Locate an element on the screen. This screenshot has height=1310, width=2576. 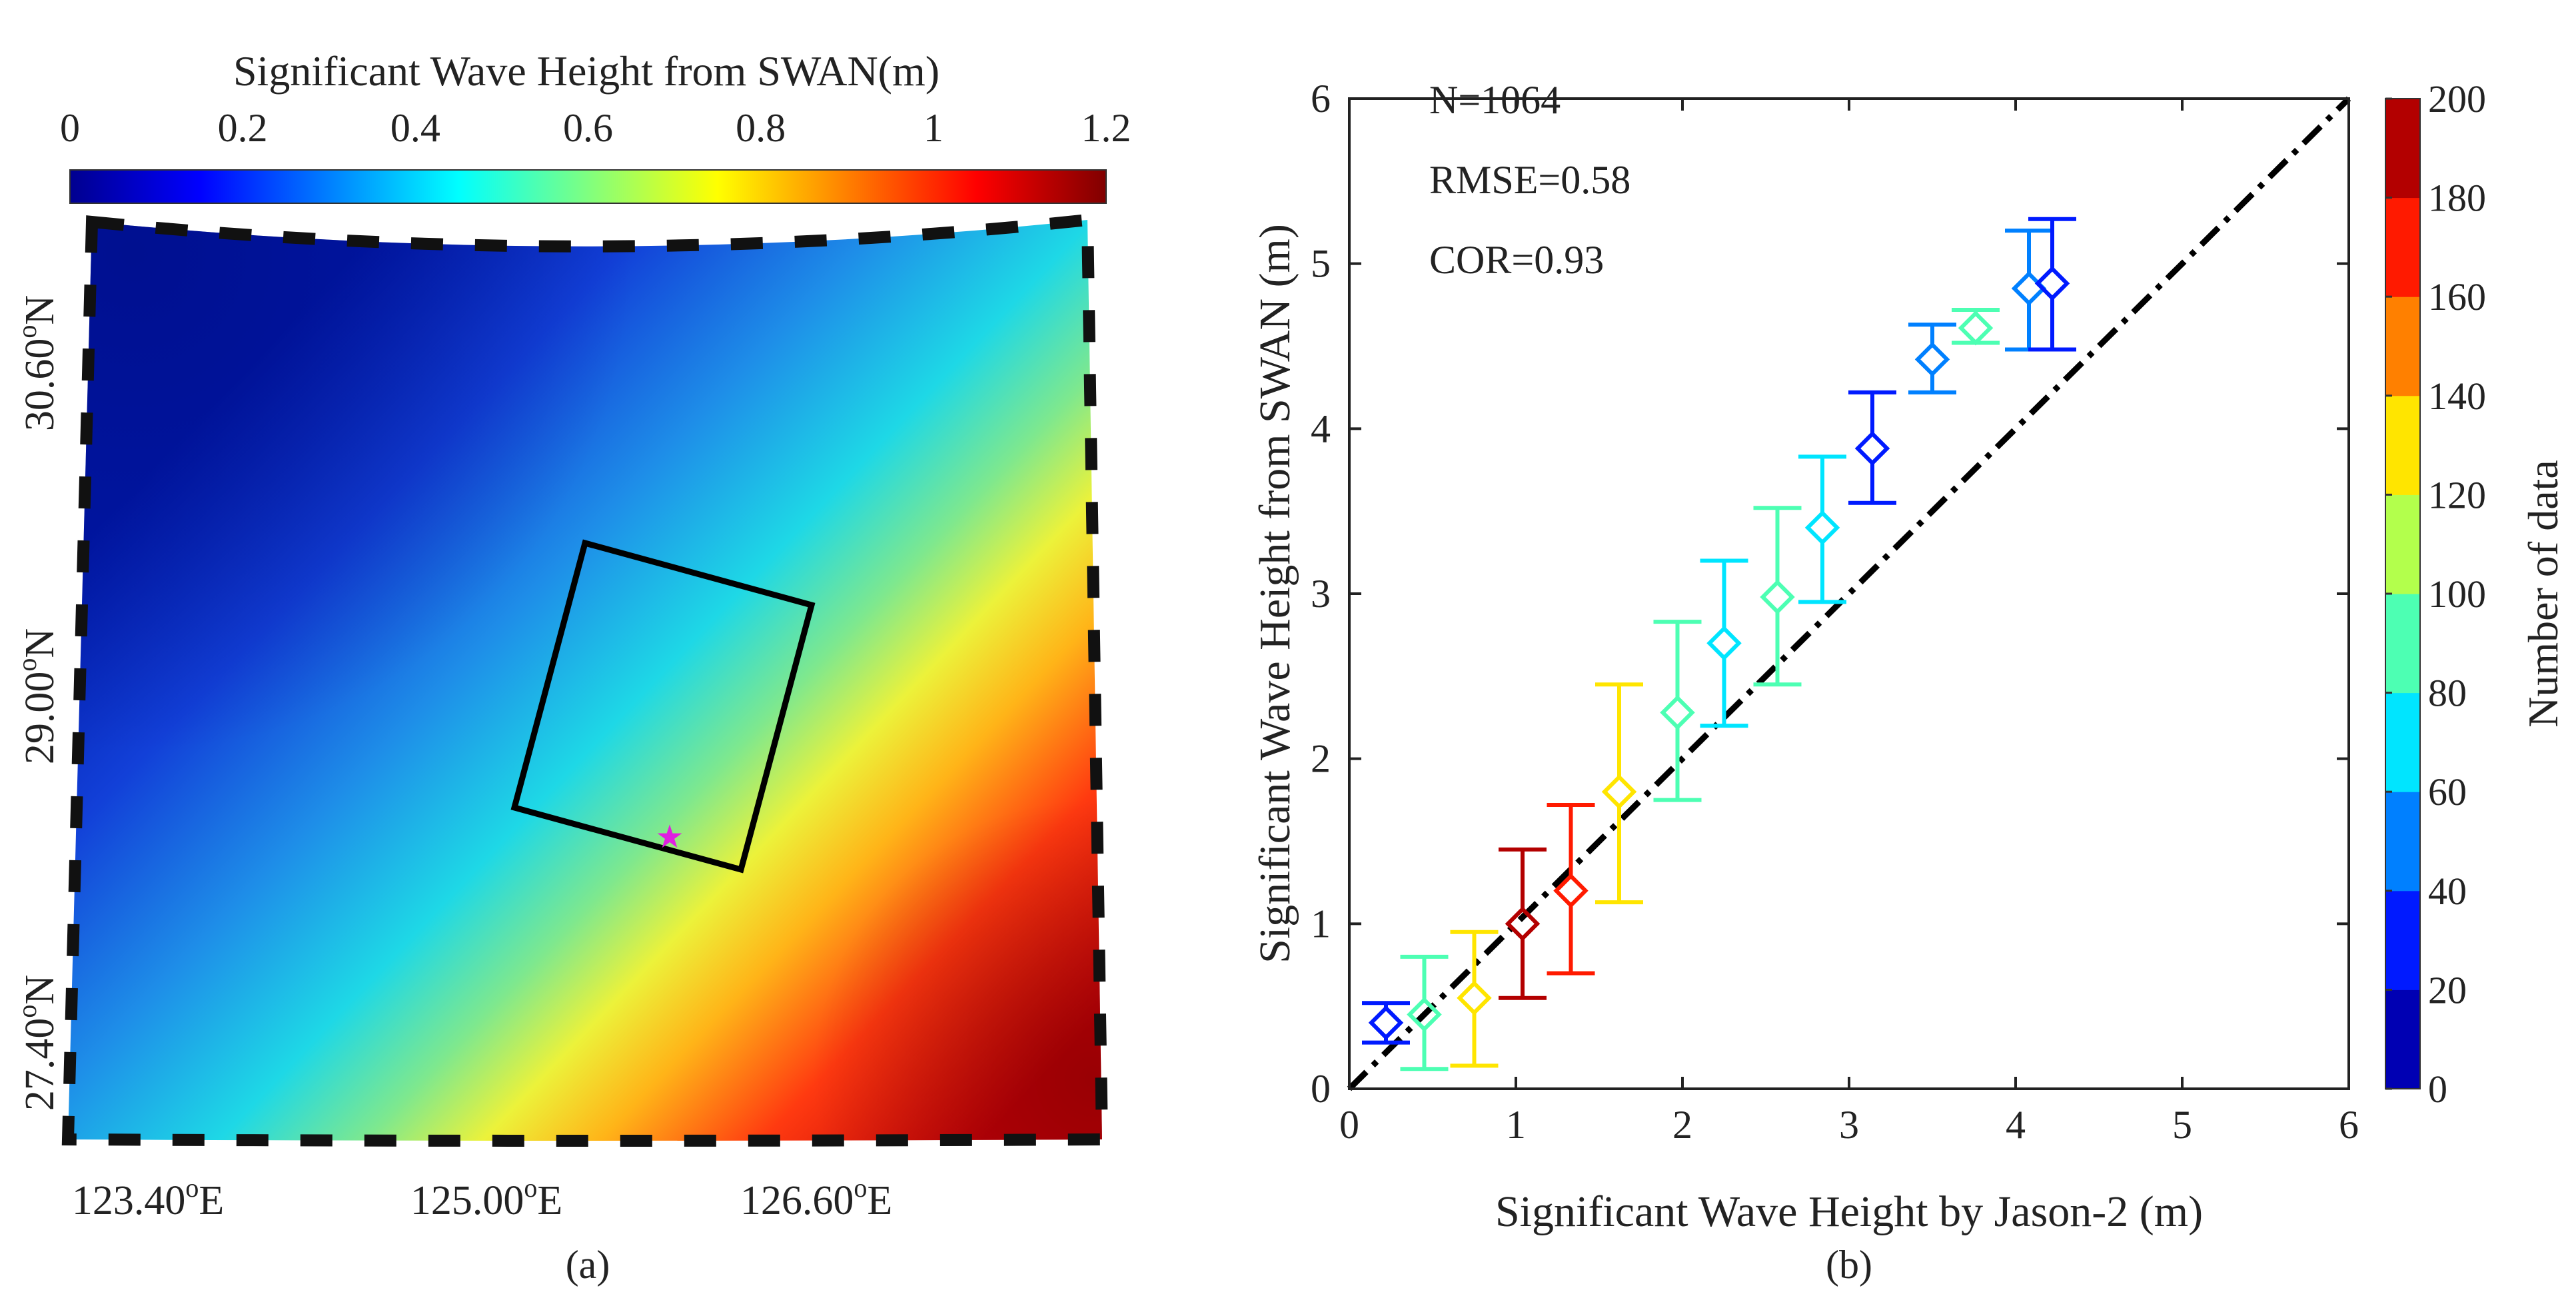
y-tick-label: 6 is located at coordinates (1321, 99).